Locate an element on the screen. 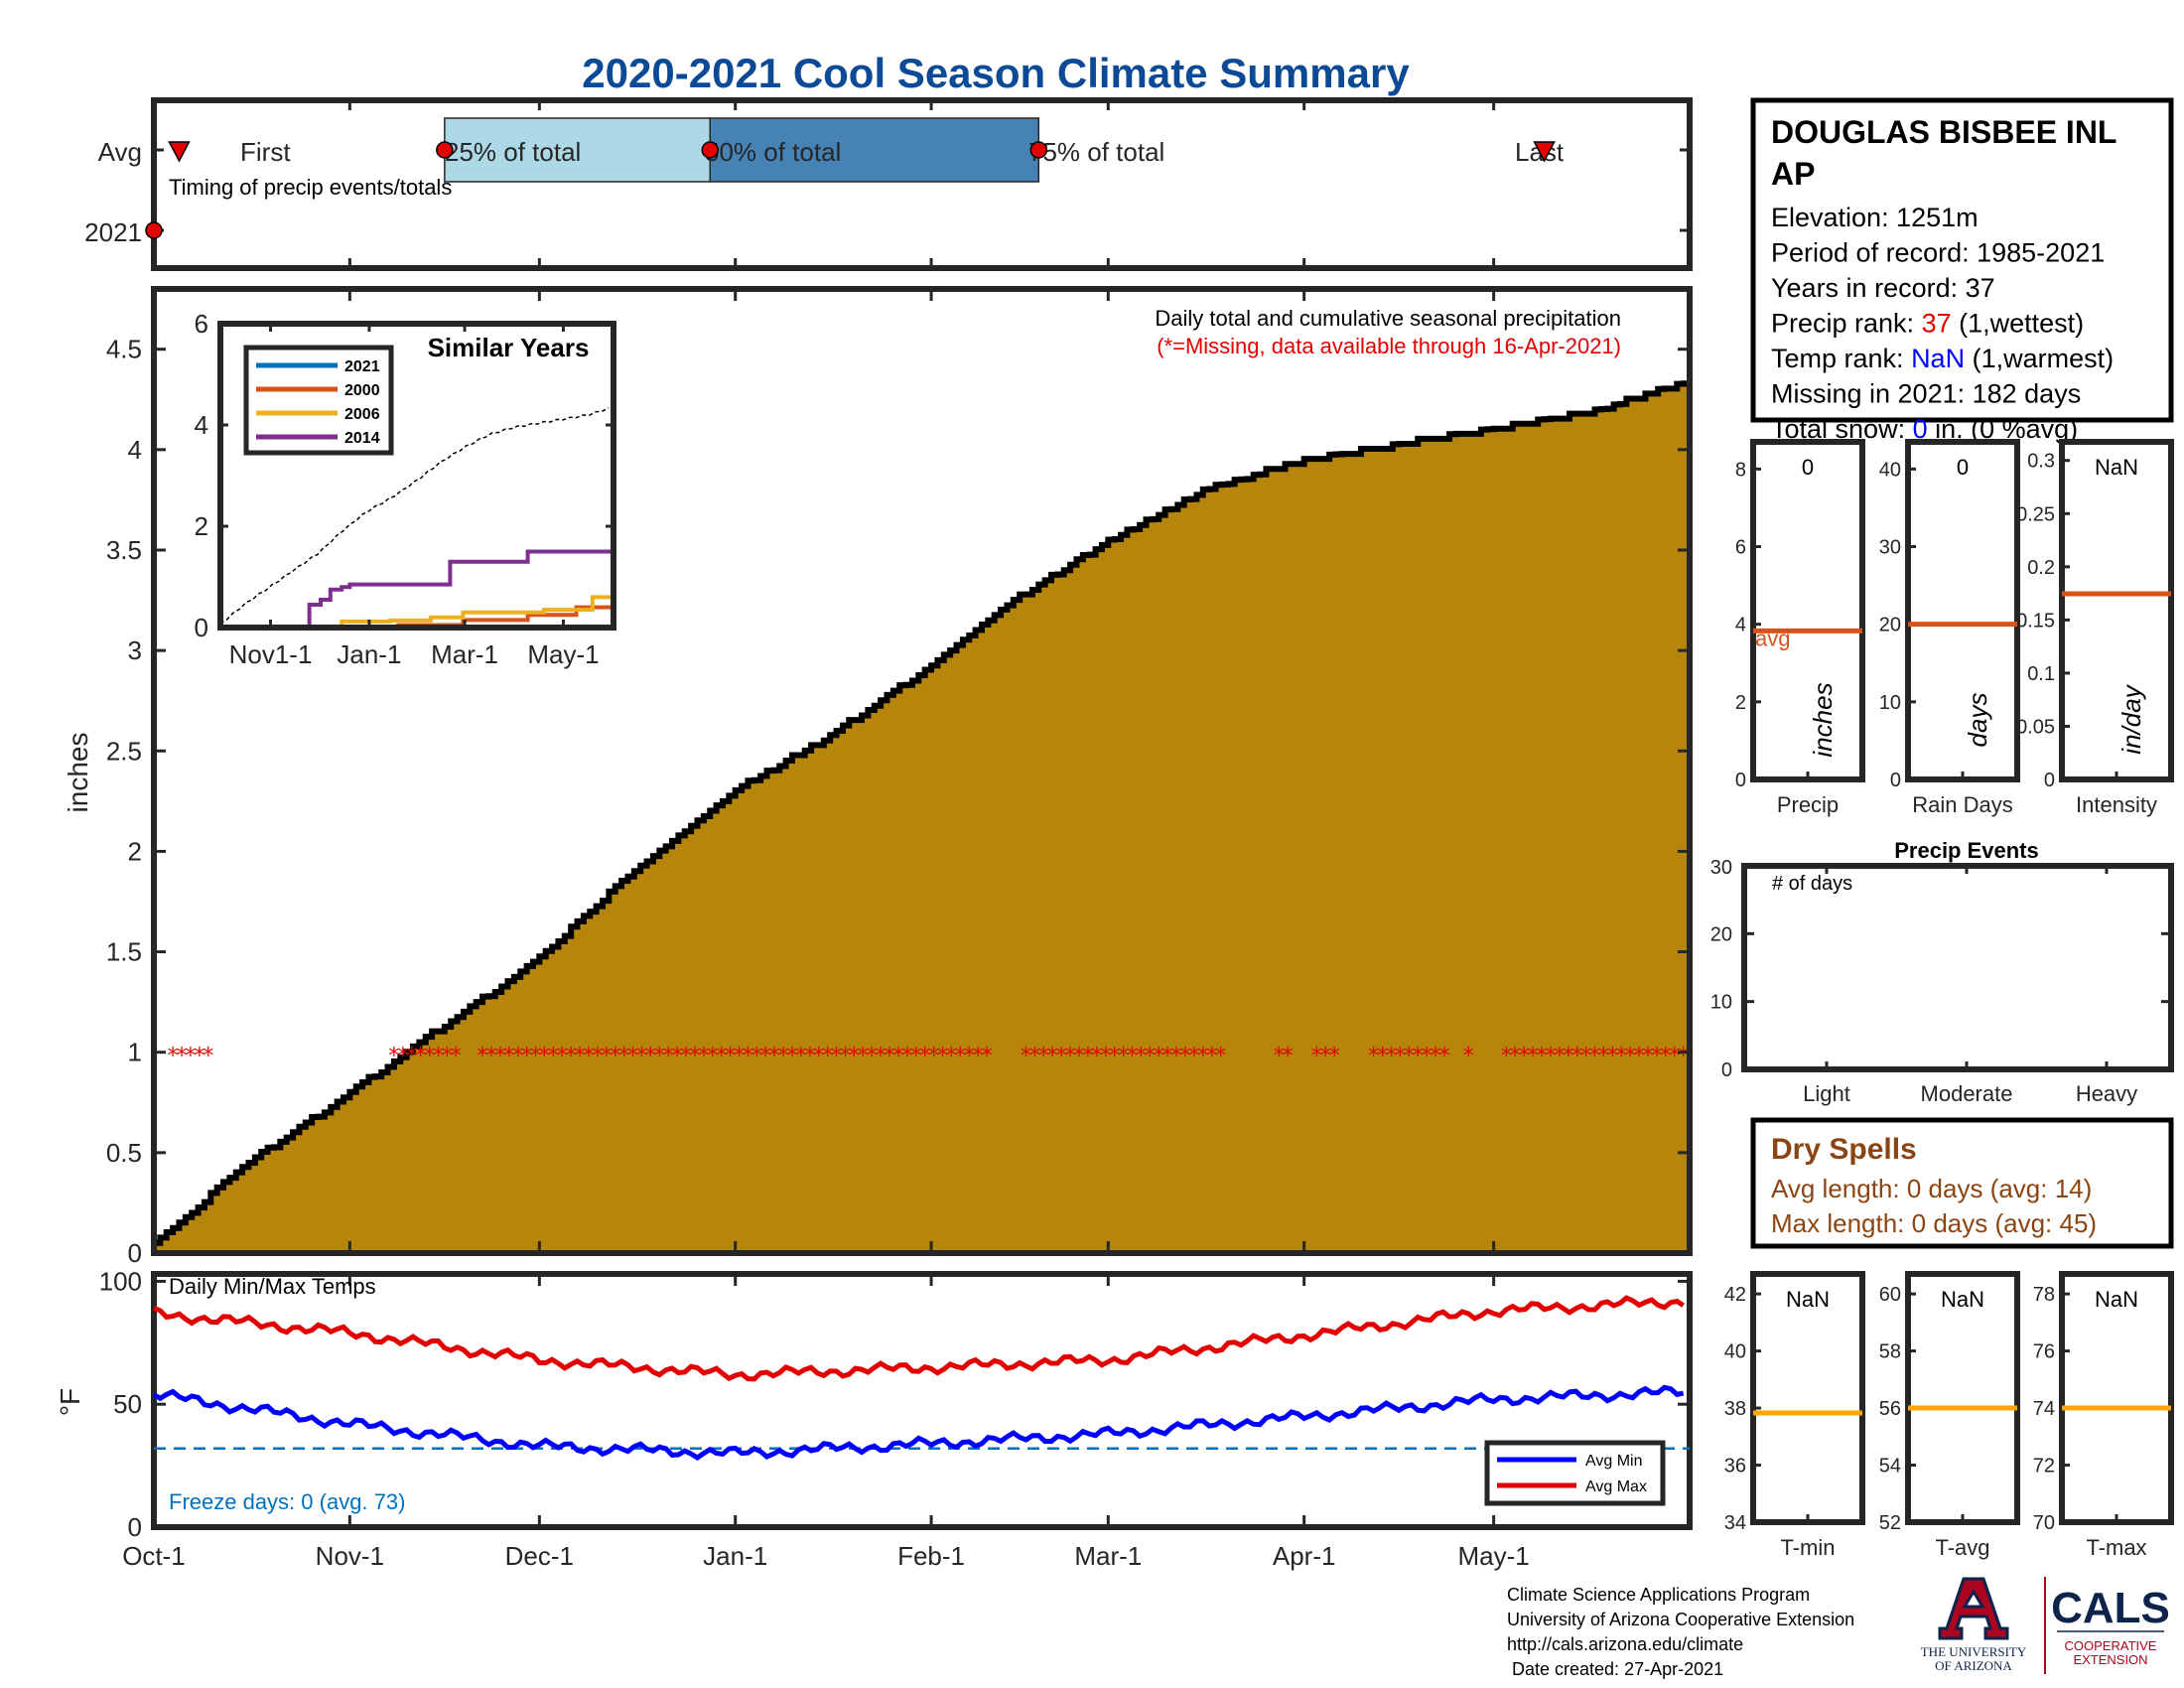 This screenshot has width=2184, height=1688. temps-xtick-label: May-1 is located at coordinates (1494, 1556).